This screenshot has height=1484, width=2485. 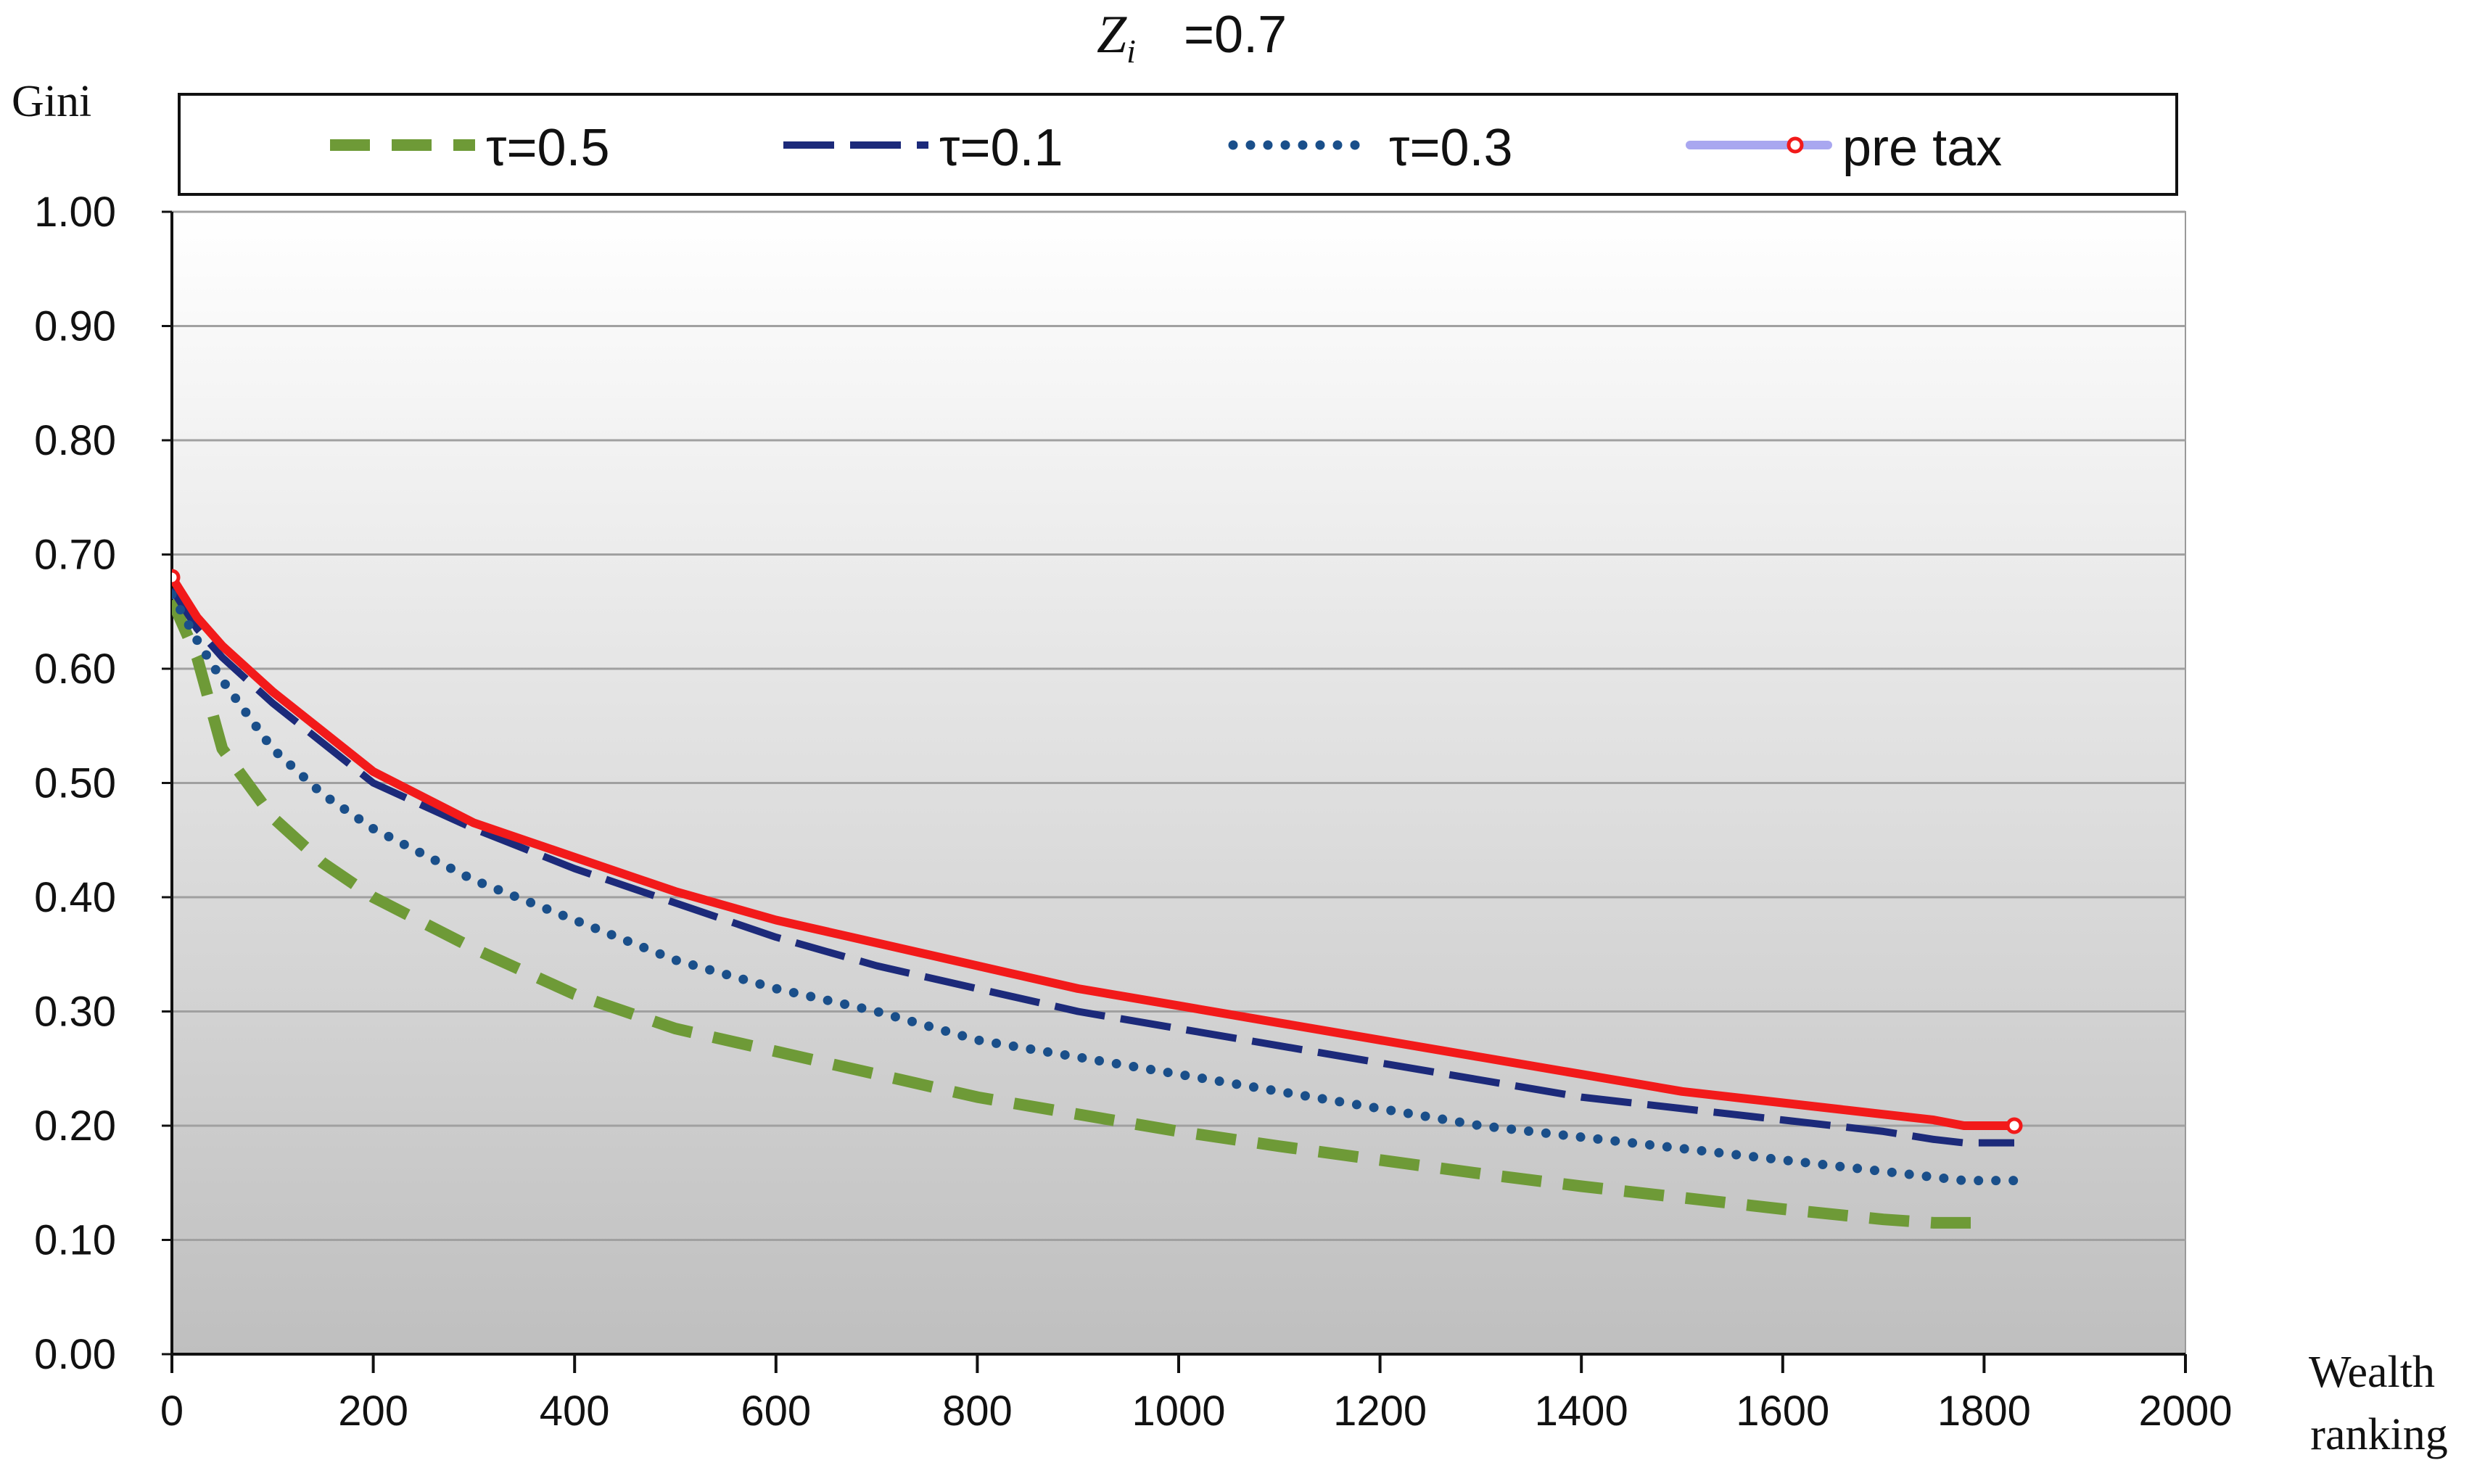 I want to click on x-tick-label: 1800, so click(x=1984, y=1411).